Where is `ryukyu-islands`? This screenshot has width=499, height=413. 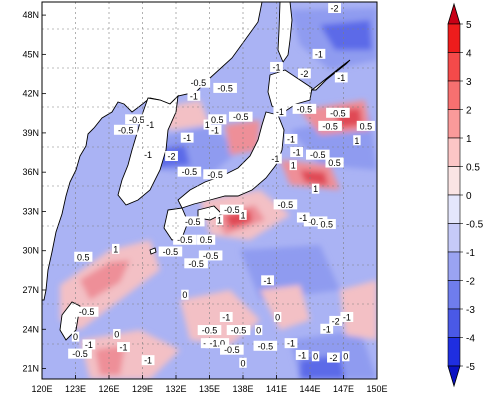 ryukyu-islands is located at coordinates (153, 251).